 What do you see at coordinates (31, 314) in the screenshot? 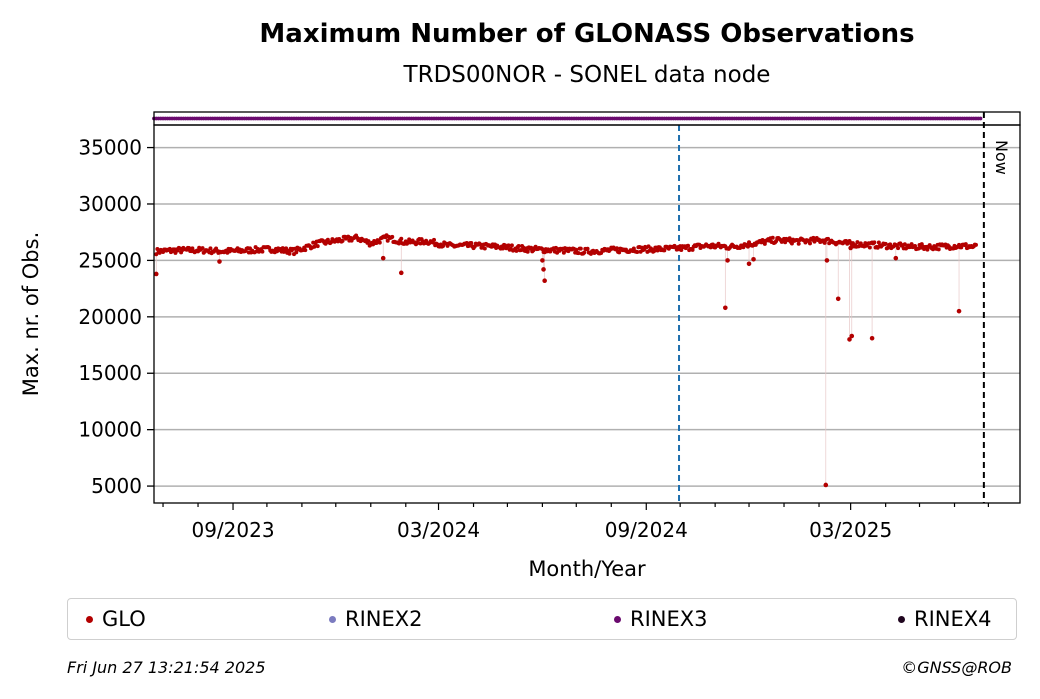
I see `y-axis-label: Max. nr. of Obs.` at bounding box center [31, 314].